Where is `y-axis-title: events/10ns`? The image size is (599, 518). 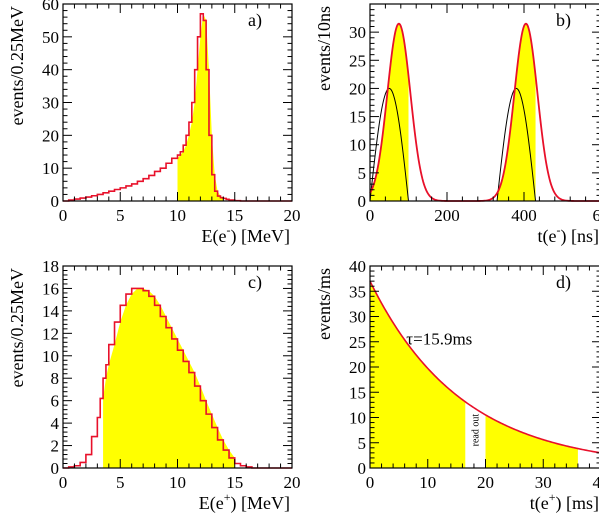
y-axis-title: events/10ns is located at coordinates (324, 48).